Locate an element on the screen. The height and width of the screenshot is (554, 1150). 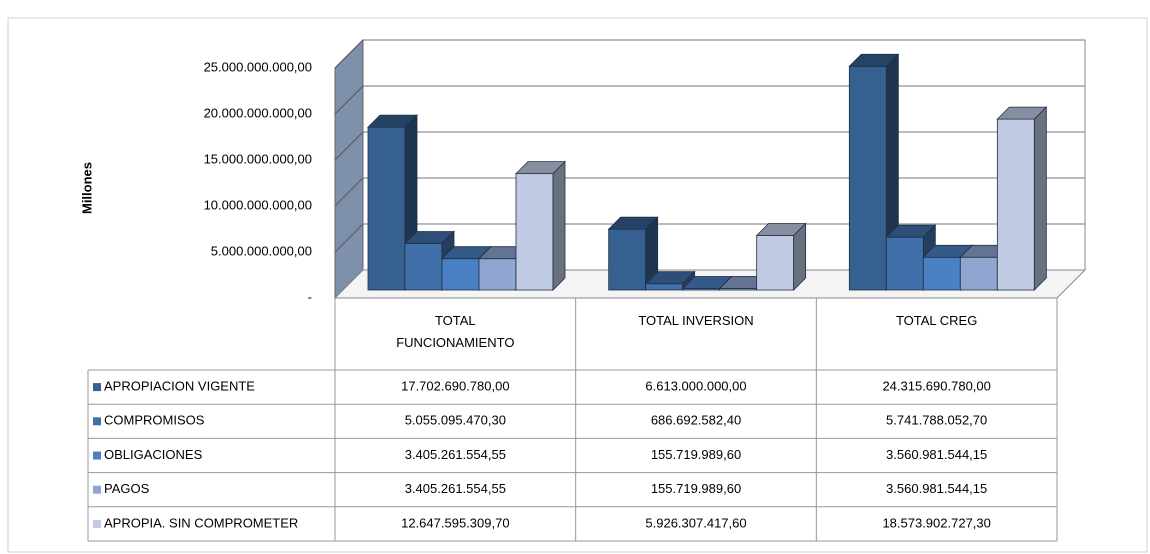
category-label: TOTAL CREG is located at coordinates (936, 320).